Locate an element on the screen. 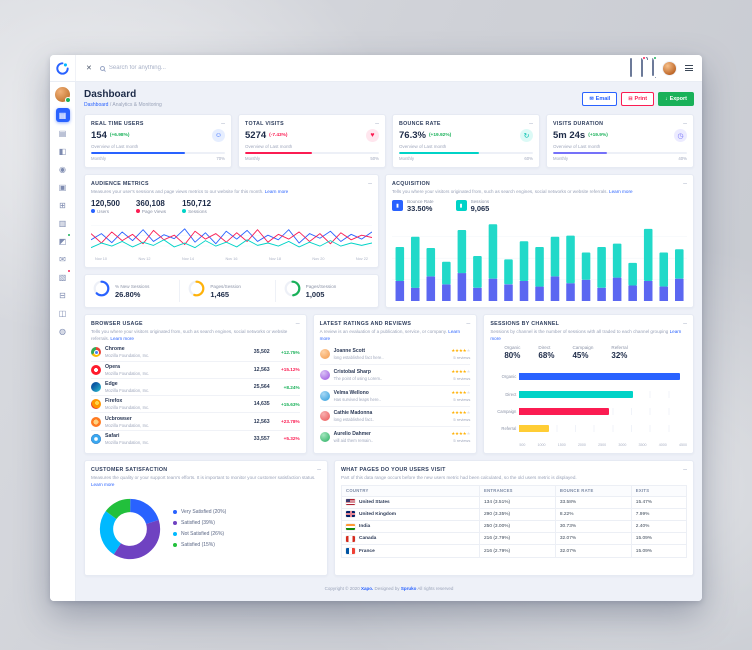 This screenshot has width=752, height=650. search-input is located at coordinates (218, 68).